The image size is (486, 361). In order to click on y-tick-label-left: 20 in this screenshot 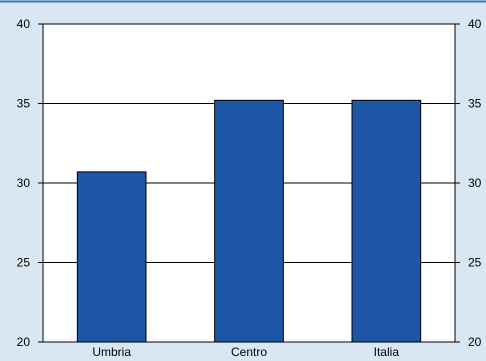, I will do `click(24, 342)`.